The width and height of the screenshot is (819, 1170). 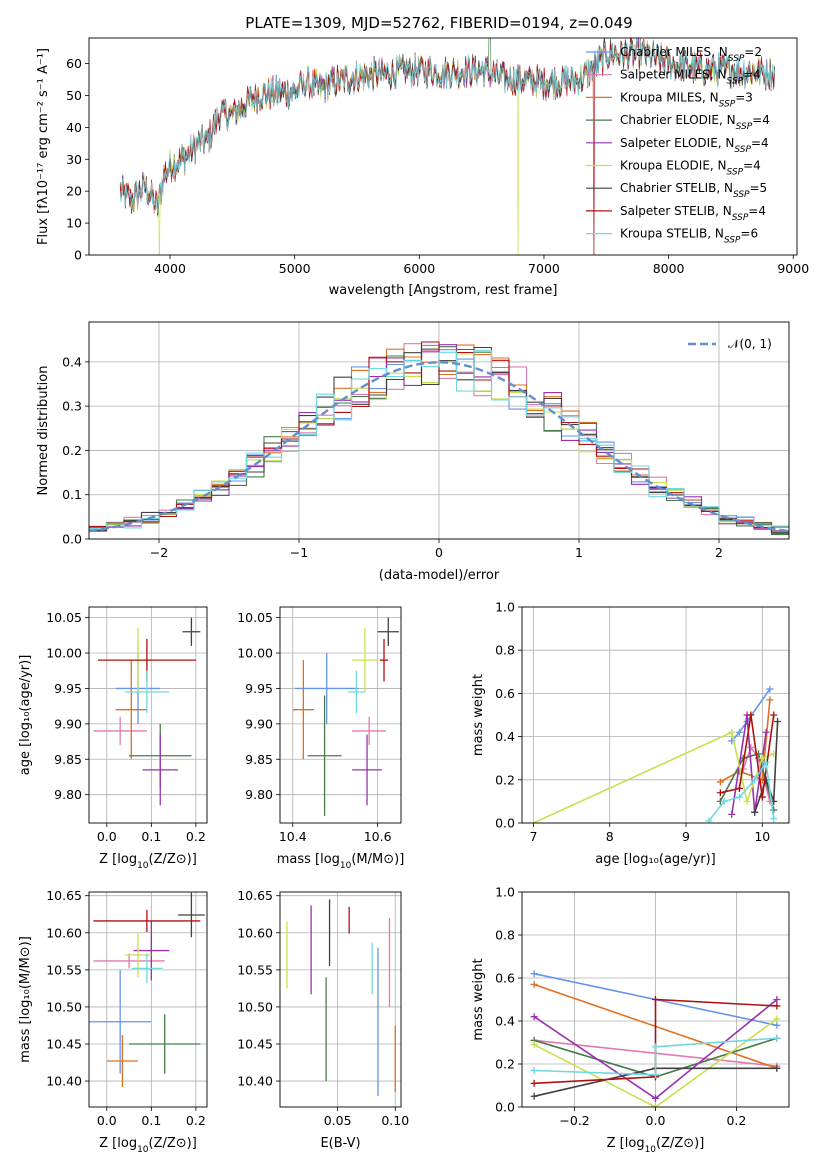 What do you see at coordinates (196, 1120) in the screenshot?
I see `x-tick-label: 0.2` at bounding box center [196, 1120].